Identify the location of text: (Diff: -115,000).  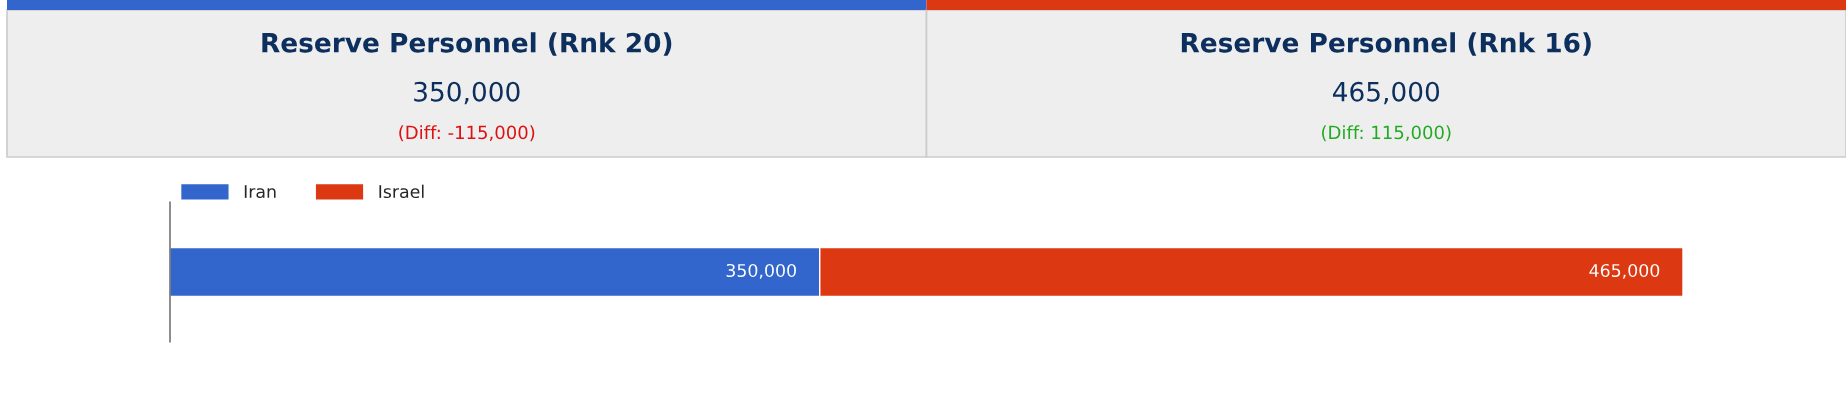
(467, 133).